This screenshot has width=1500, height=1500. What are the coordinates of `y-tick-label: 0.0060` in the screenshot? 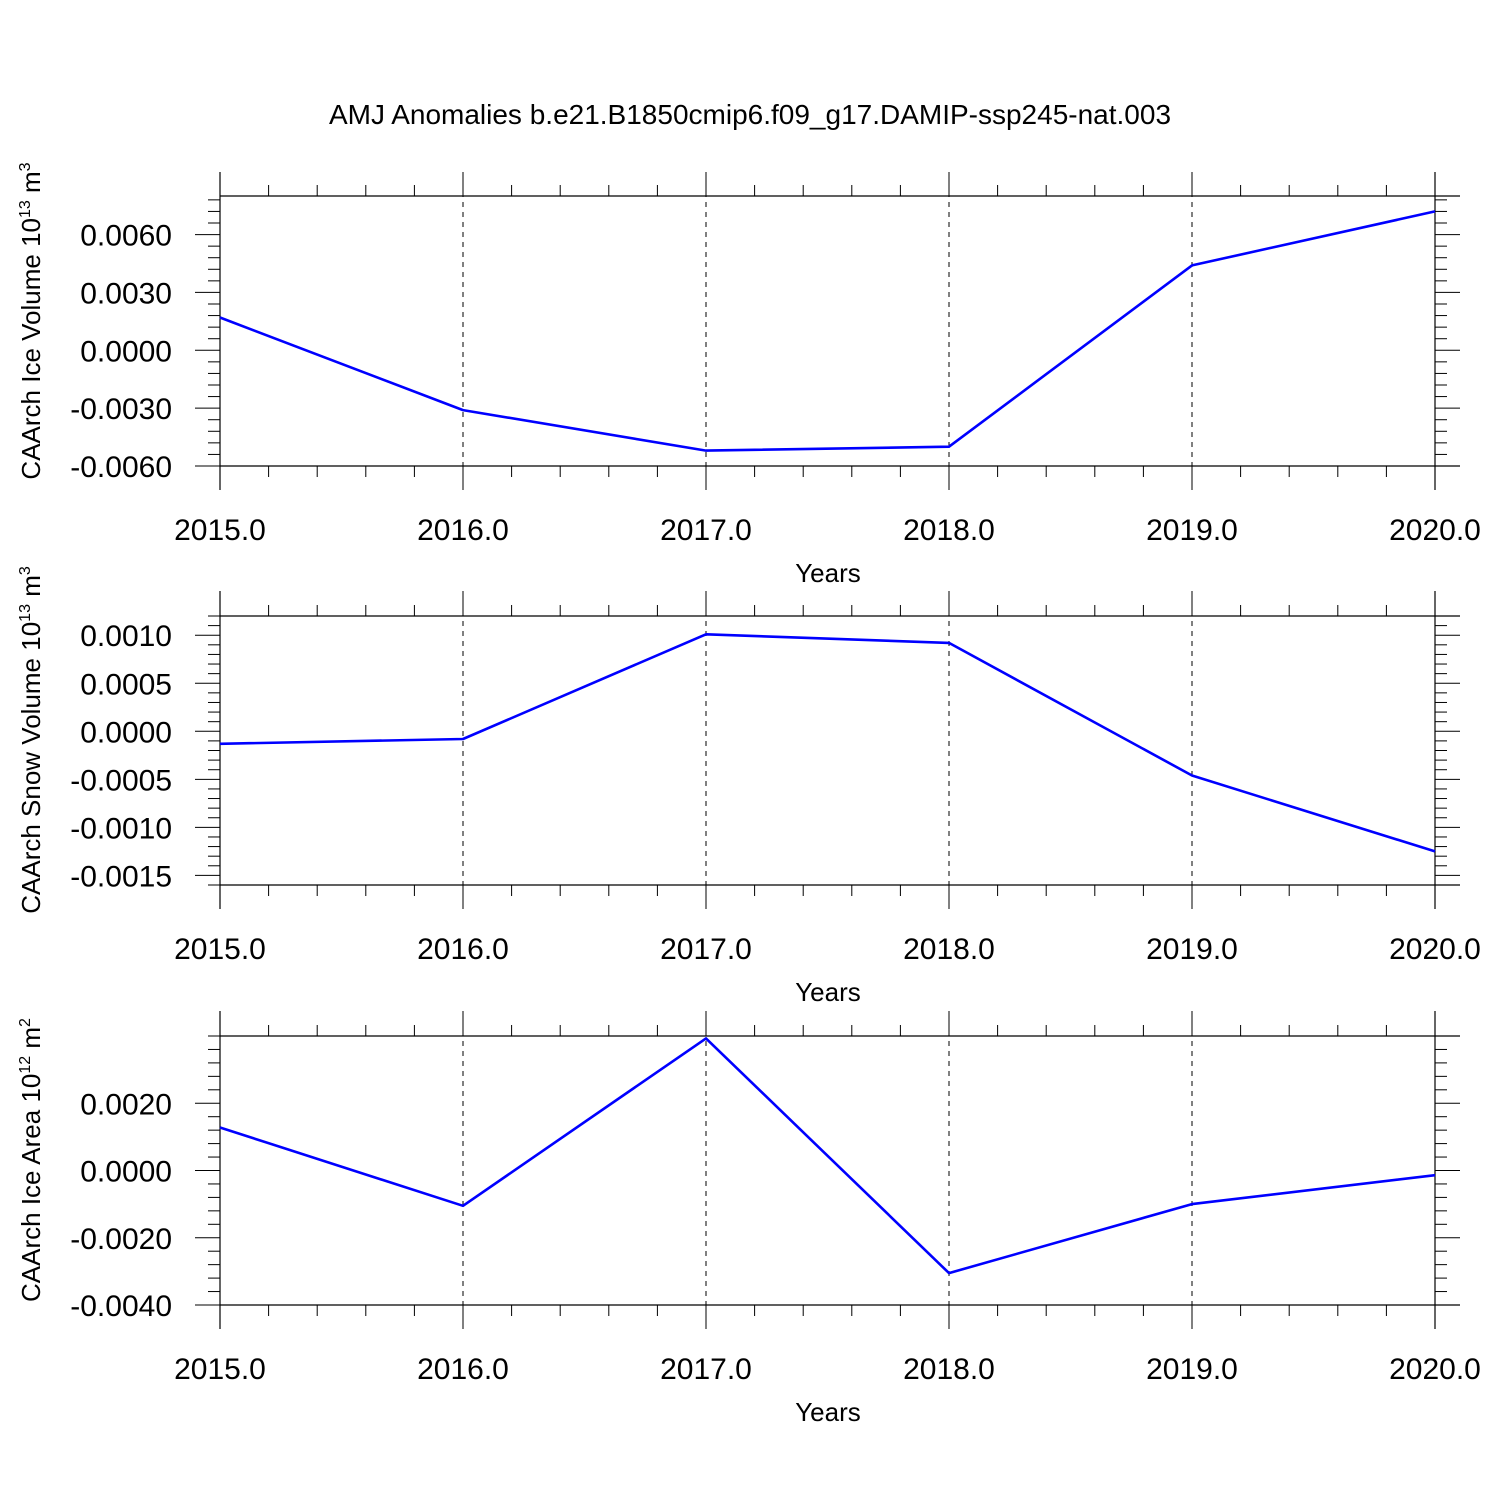 It's located at (126, 236).